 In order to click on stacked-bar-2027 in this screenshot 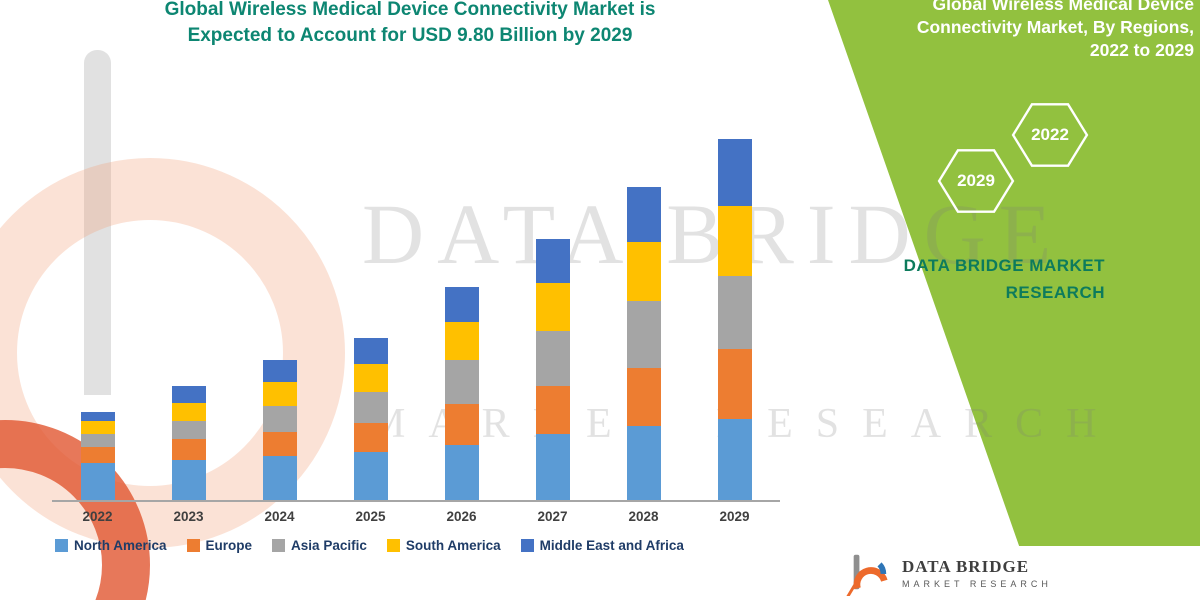, I will do `click(552, 369)`.